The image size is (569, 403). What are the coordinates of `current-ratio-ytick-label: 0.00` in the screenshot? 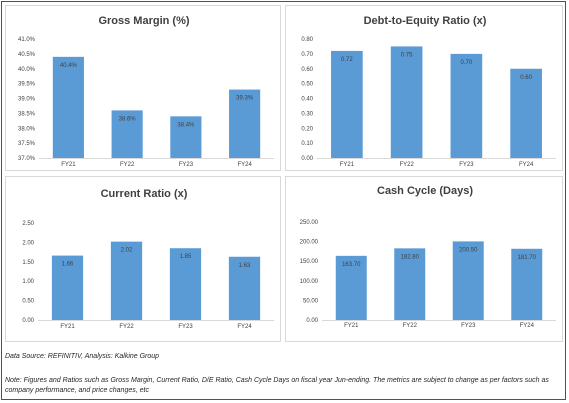 It's located at (28, 321).